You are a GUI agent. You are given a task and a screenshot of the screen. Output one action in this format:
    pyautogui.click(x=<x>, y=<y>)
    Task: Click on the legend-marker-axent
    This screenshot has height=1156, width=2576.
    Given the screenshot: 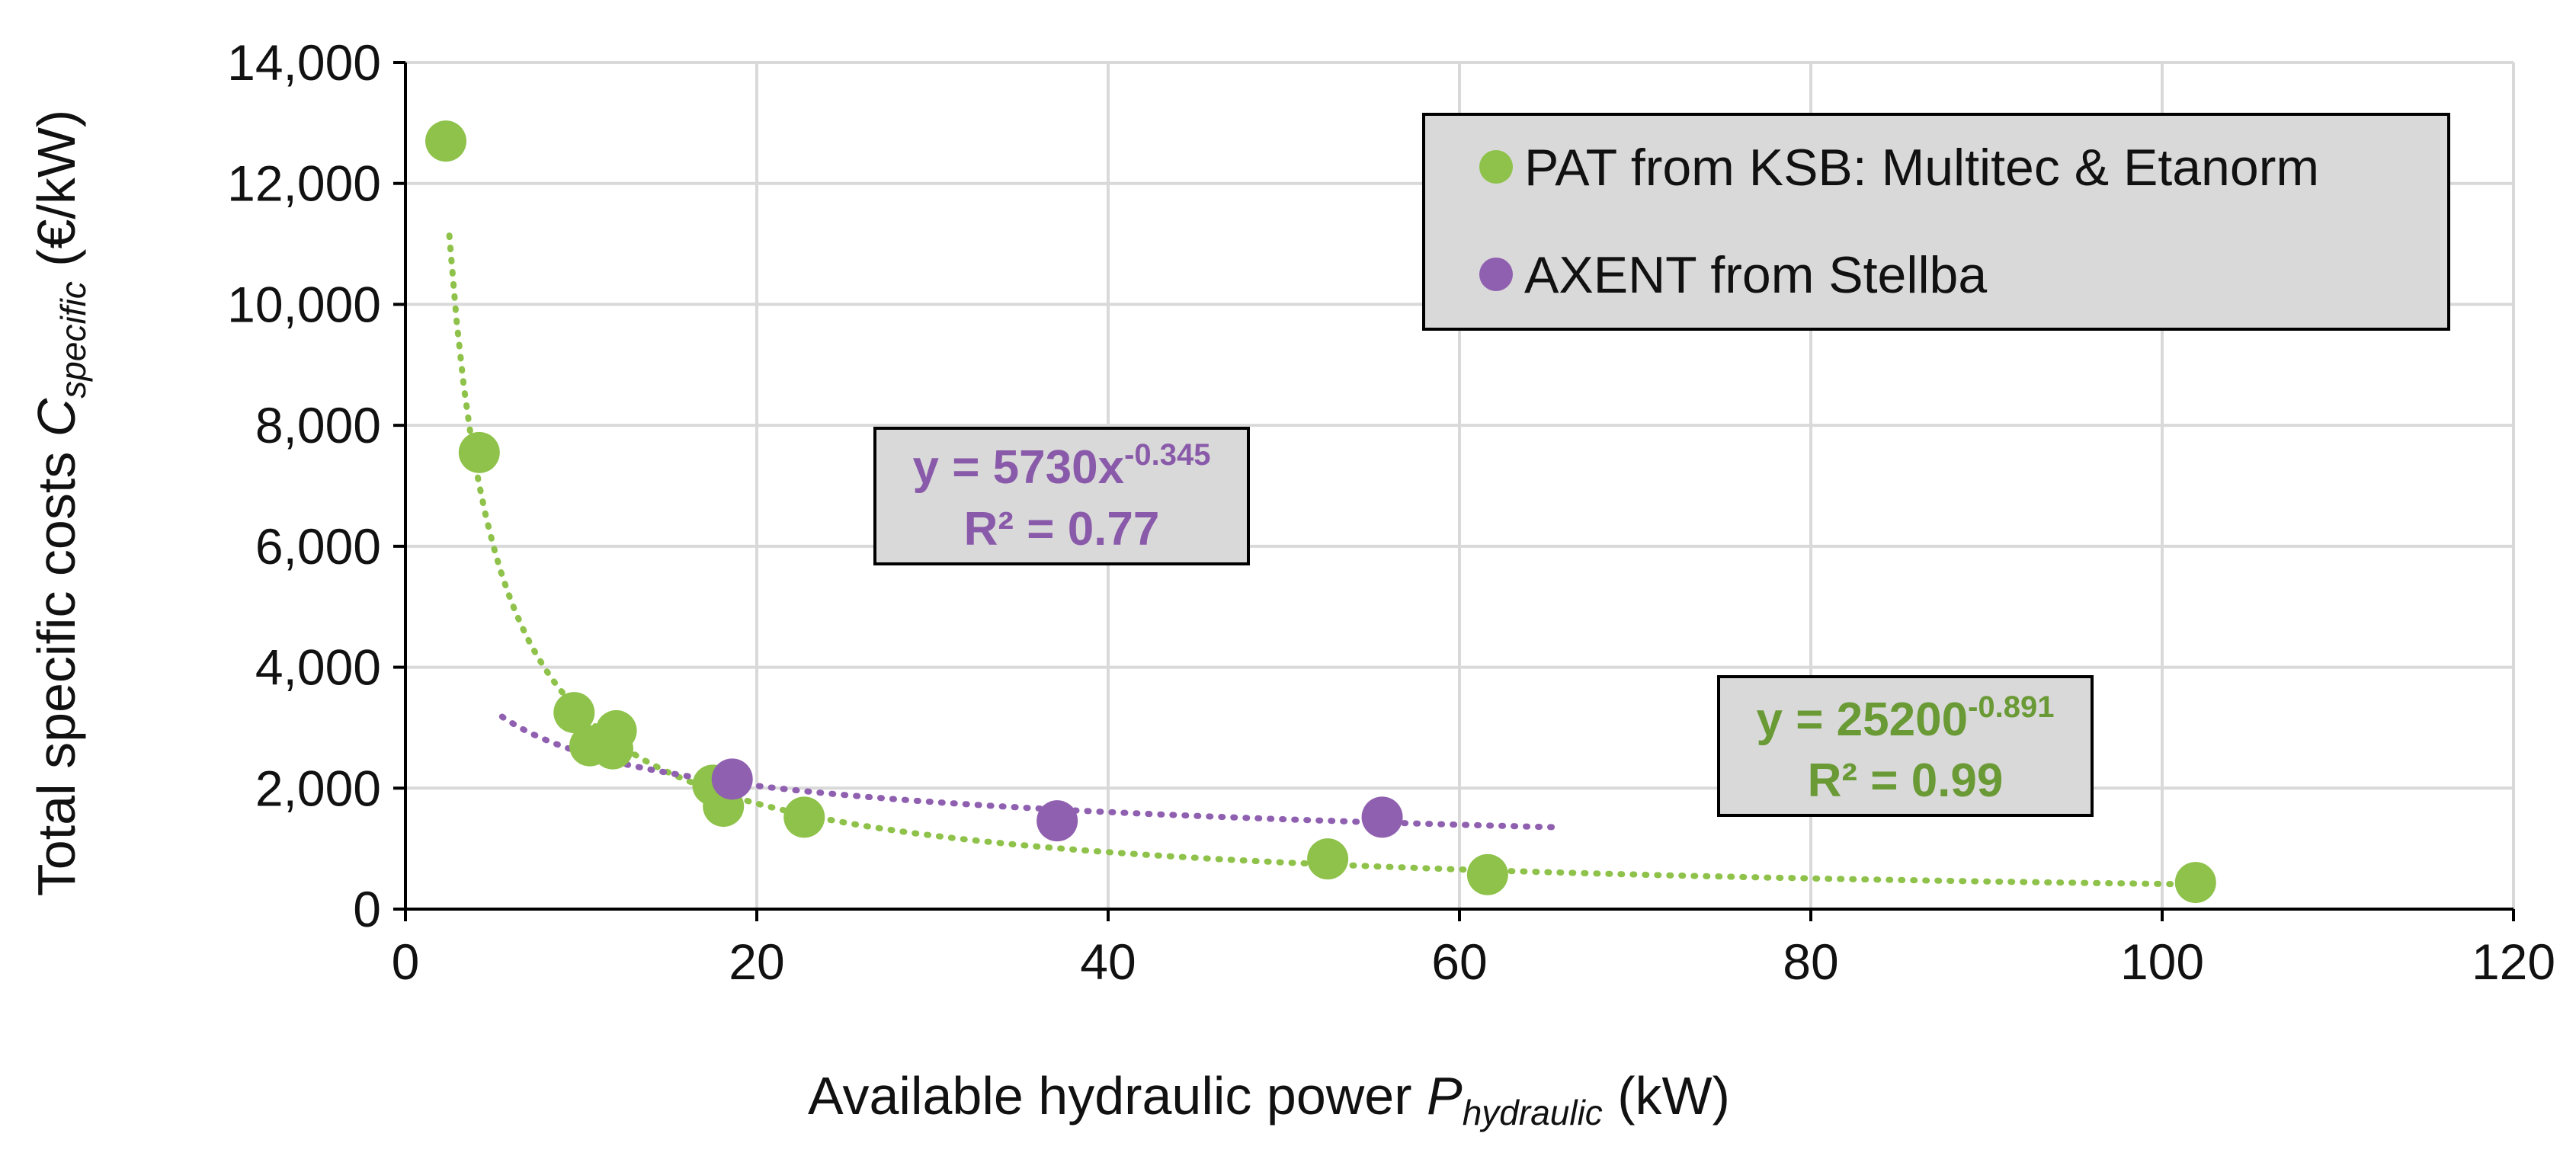 What is the action you would take?
    pyautogui.click(x=1496, y=274)
    